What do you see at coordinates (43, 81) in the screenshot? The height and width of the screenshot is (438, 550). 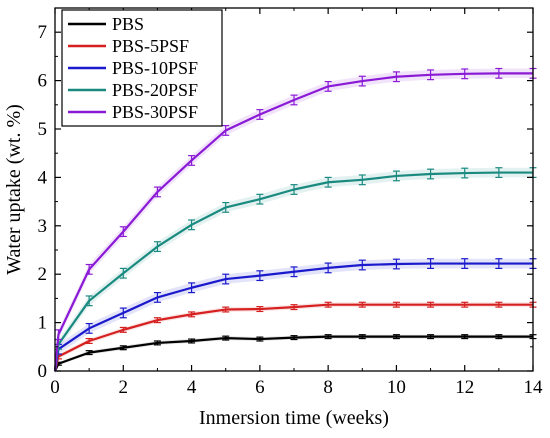 I see `y-tick-label: 6` at bounding box center [43, 81].